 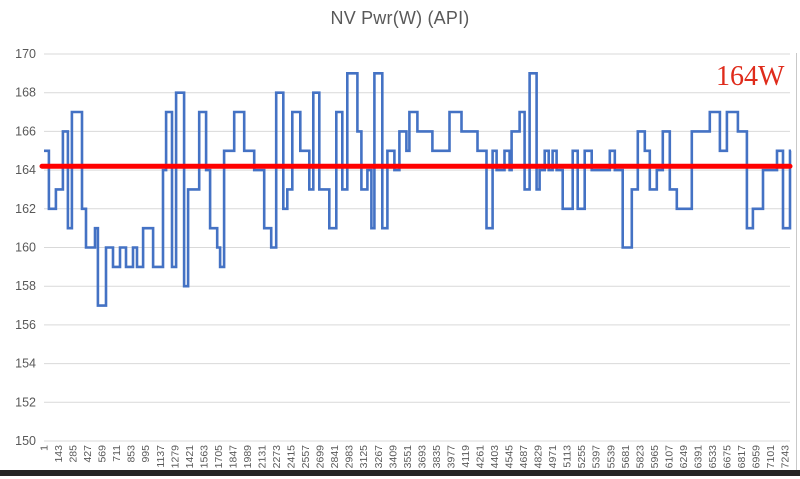 What do you see at coordinates (88, 454) in the screenshot?
I see `x-tick-label: 427` at bounding box center [88, 454].